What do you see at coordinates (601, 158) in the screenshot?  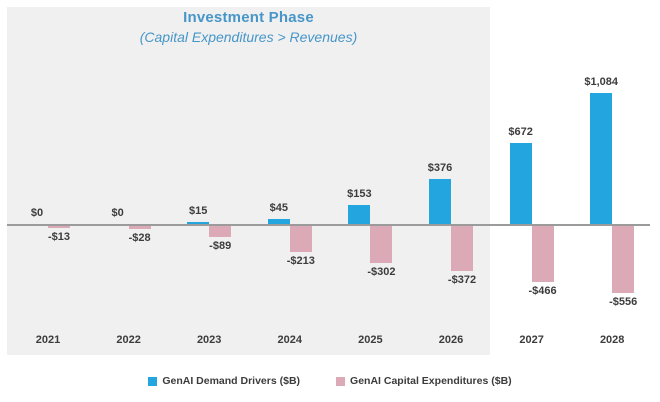 I see `bar-demand-2028` at bounding box center [601, 158].